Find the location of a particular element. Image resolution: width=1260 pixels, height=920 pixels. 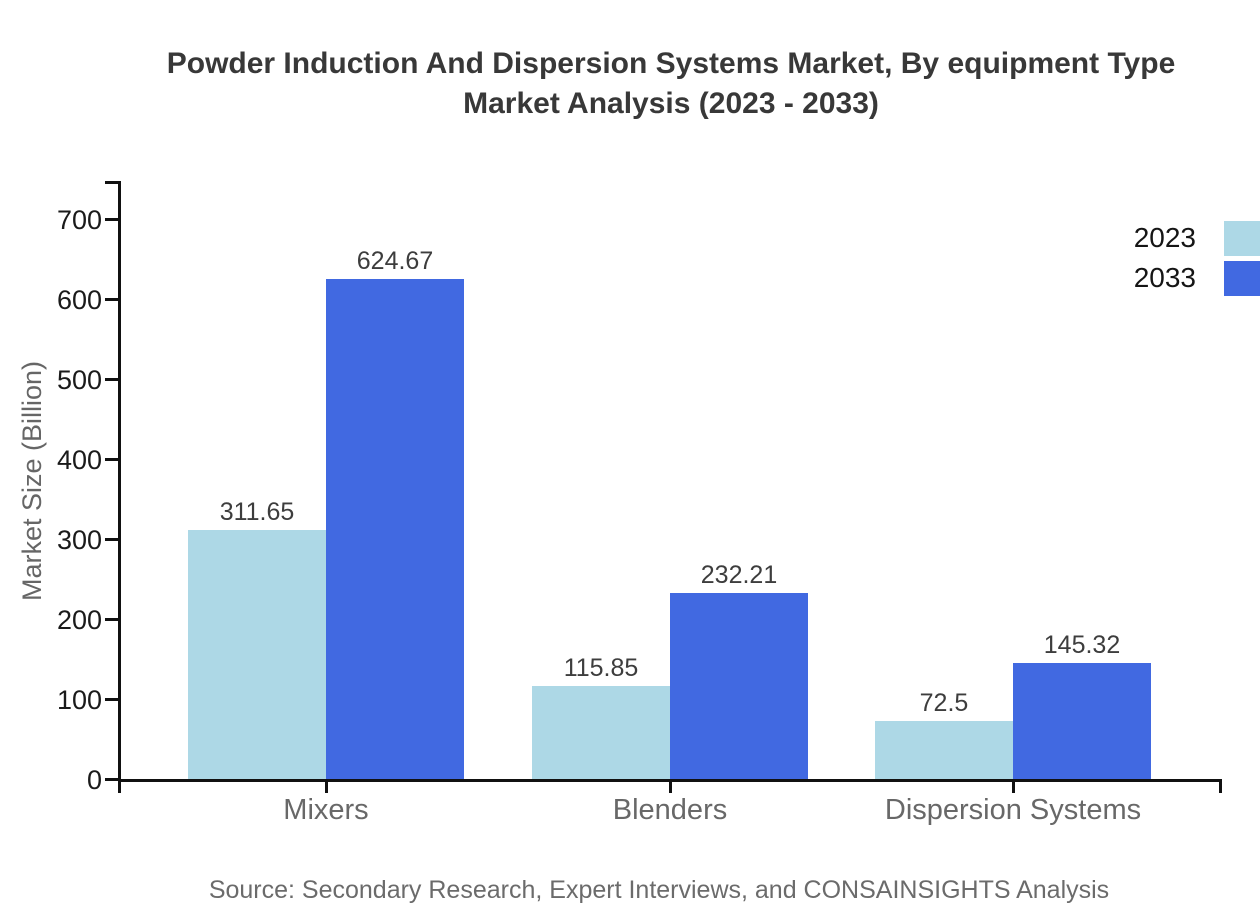

bar-value-label-2033-1: 232.21 is located at coordinates (739, 575).